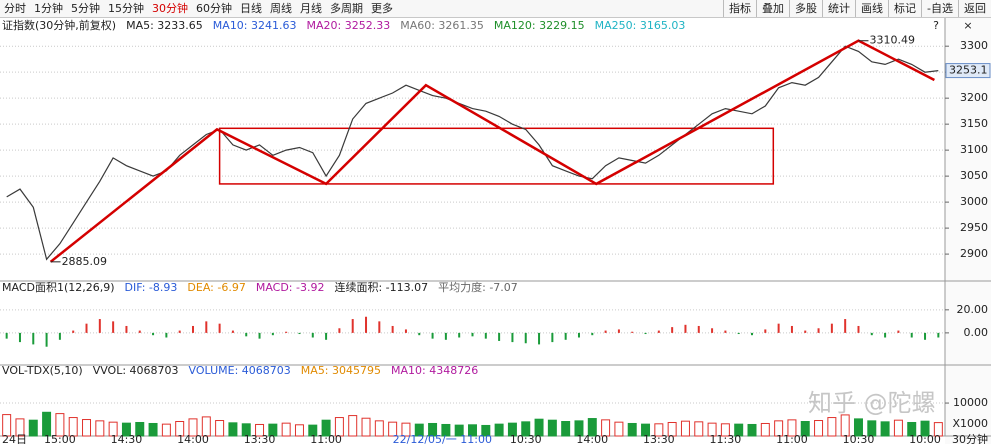 This screenshot has height=444, width=991. What do you see at coordinates (805, 8) in the screenshot?
I see `tool-button: 多股` at bounding box center [805, 8].